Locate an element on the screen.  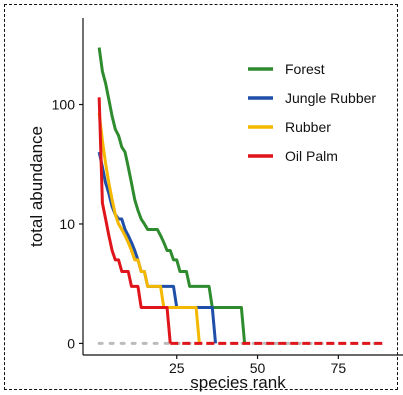
y-tick-label: 0 is located at coordinates (71, 343).